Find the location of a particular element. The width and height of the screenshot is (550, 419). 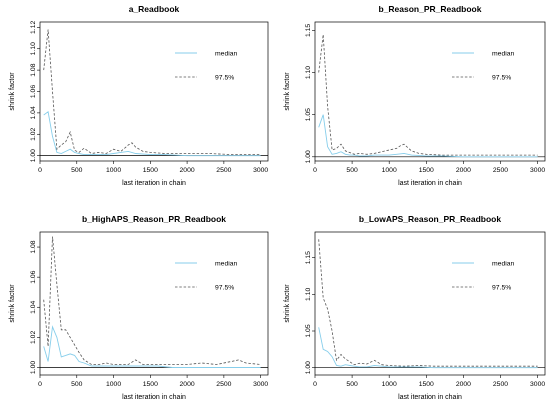

chart-title: b_LowAPS_Reason_PR_Readbook is located at coordinates (430, 219).